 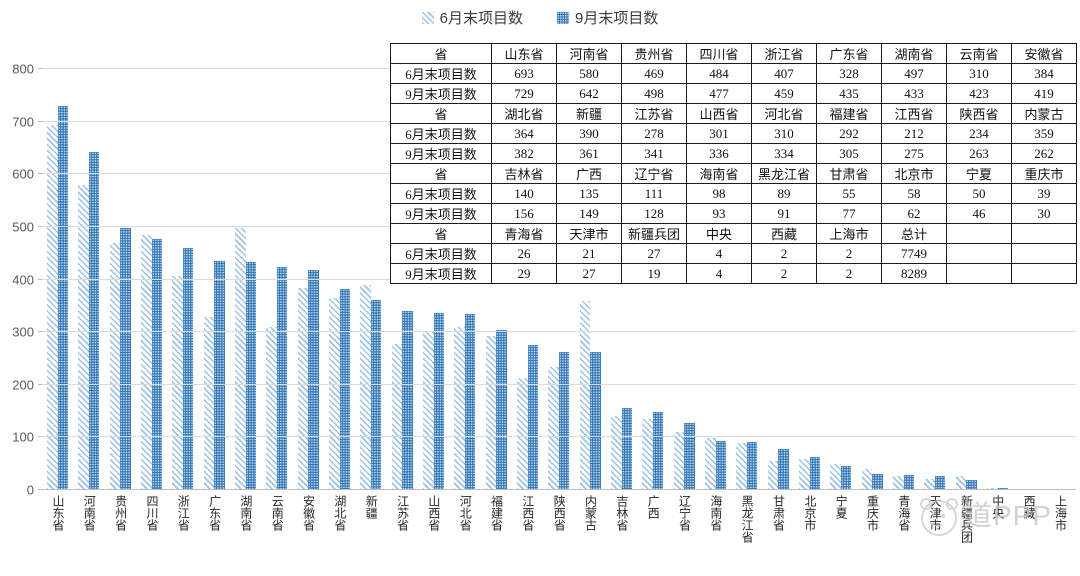 What do you see at coordinates (979, 133) in the screenshot?
I see `table-value-cell: 234` at bounding box center [979, 133].